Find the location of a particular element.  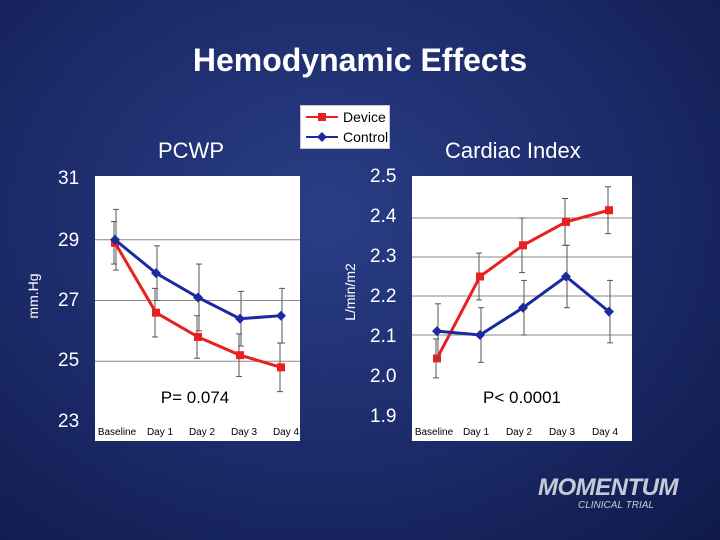

pcwp-xtick-day1: Day 1 is located at coordinates (160, 432).